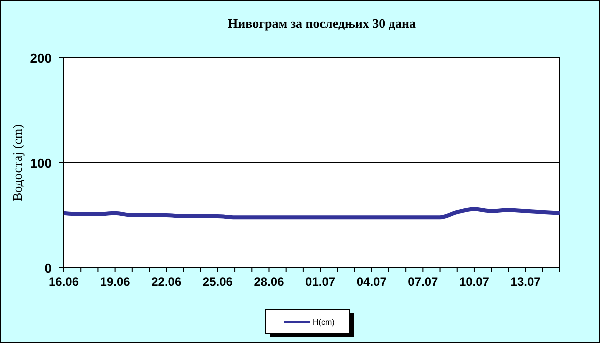  Describe the element at coordinates (324, 322) in the screenshot. I see `legend-label: H(cm)` at that location.